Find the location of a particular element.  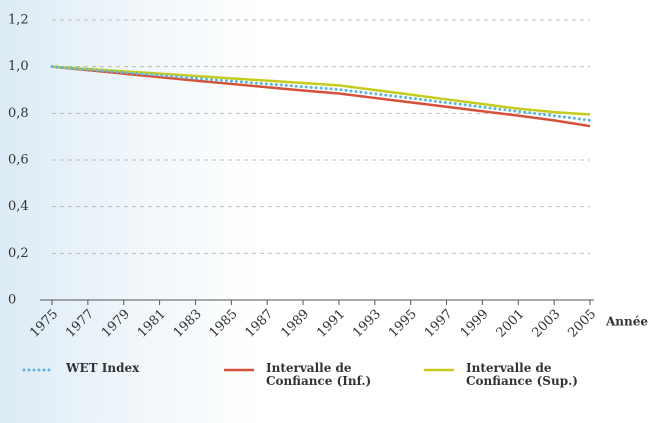

y-tick-label: 1,2 is located at coordinates (18, 20).